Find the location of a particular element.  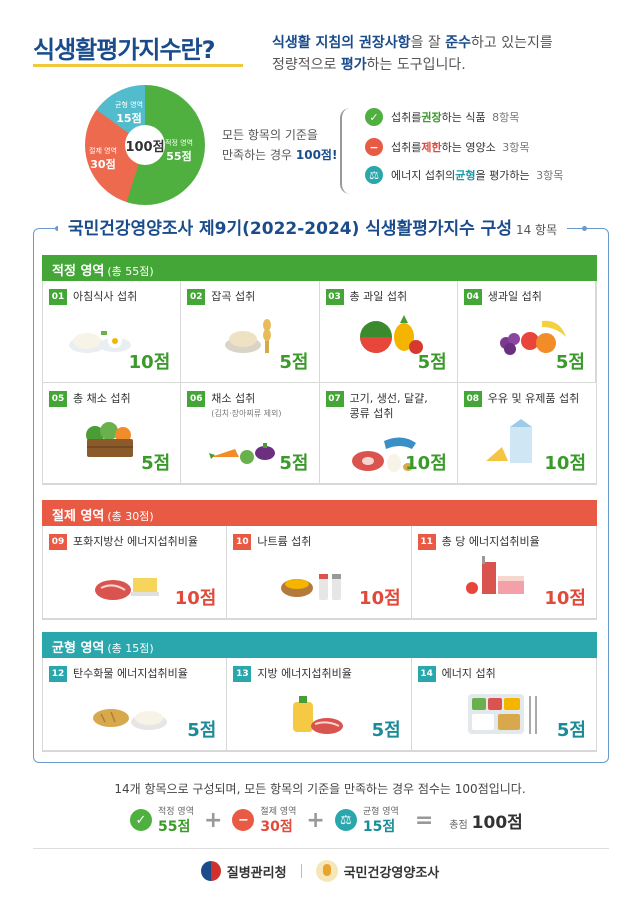

item-name-line2: 콩류 섭취 is located at coordinates (371, 413).